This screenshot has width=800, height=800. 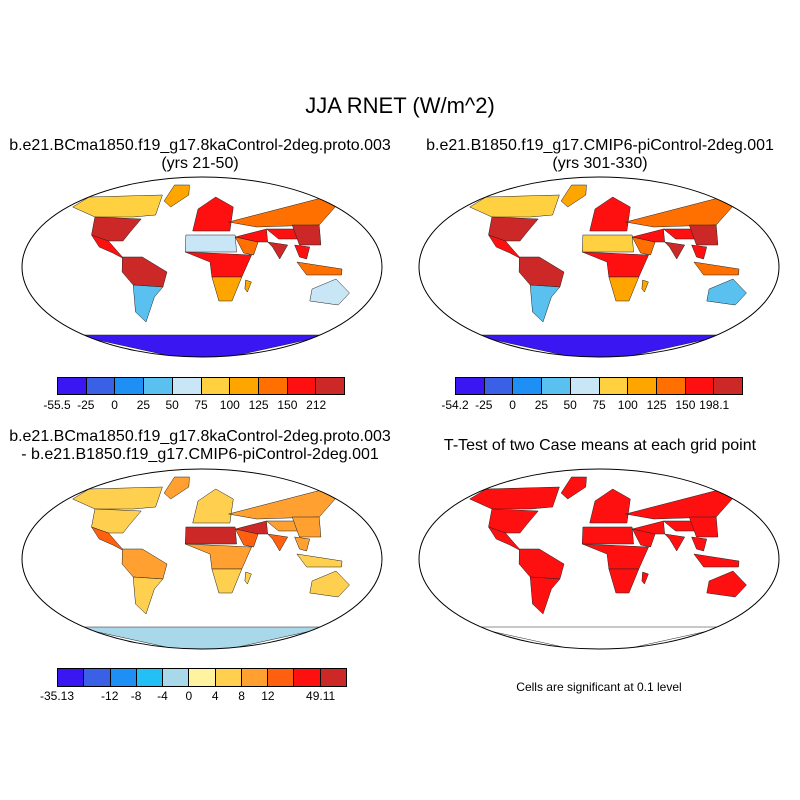 What do you see at coordinates (193, 696) in the screenshot?
I see `colorbar-panel-3-labels: -35.13 -12 -8 -4 0 4 8 12 49.11` at bounding box center [193, 696].